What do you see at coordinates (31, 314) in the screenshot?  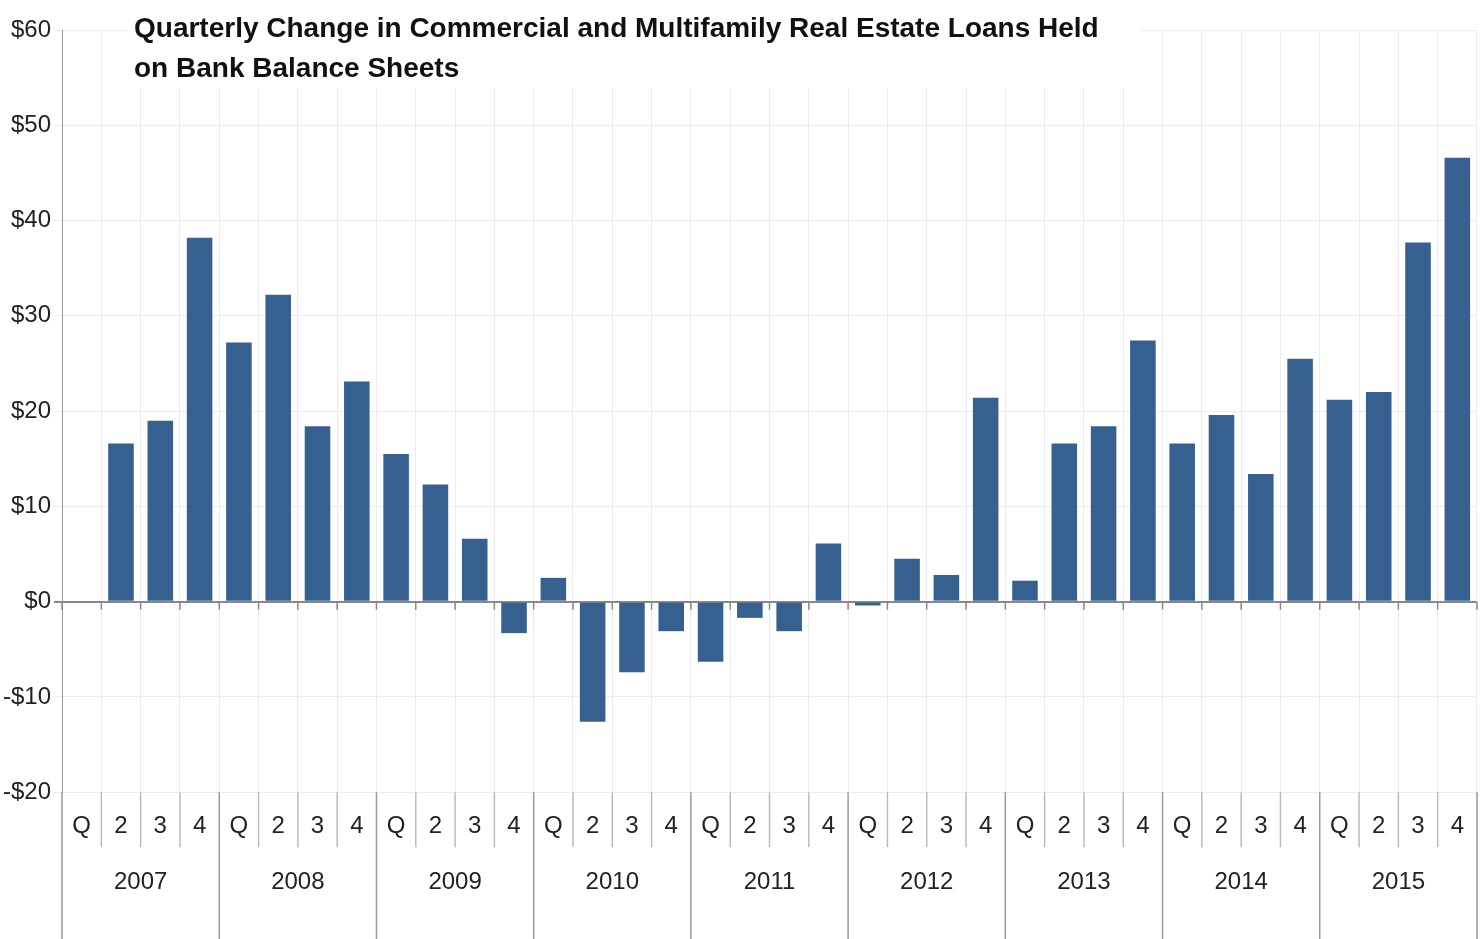 I see `y-tick-label: $30` at bounding box center [31, 314].